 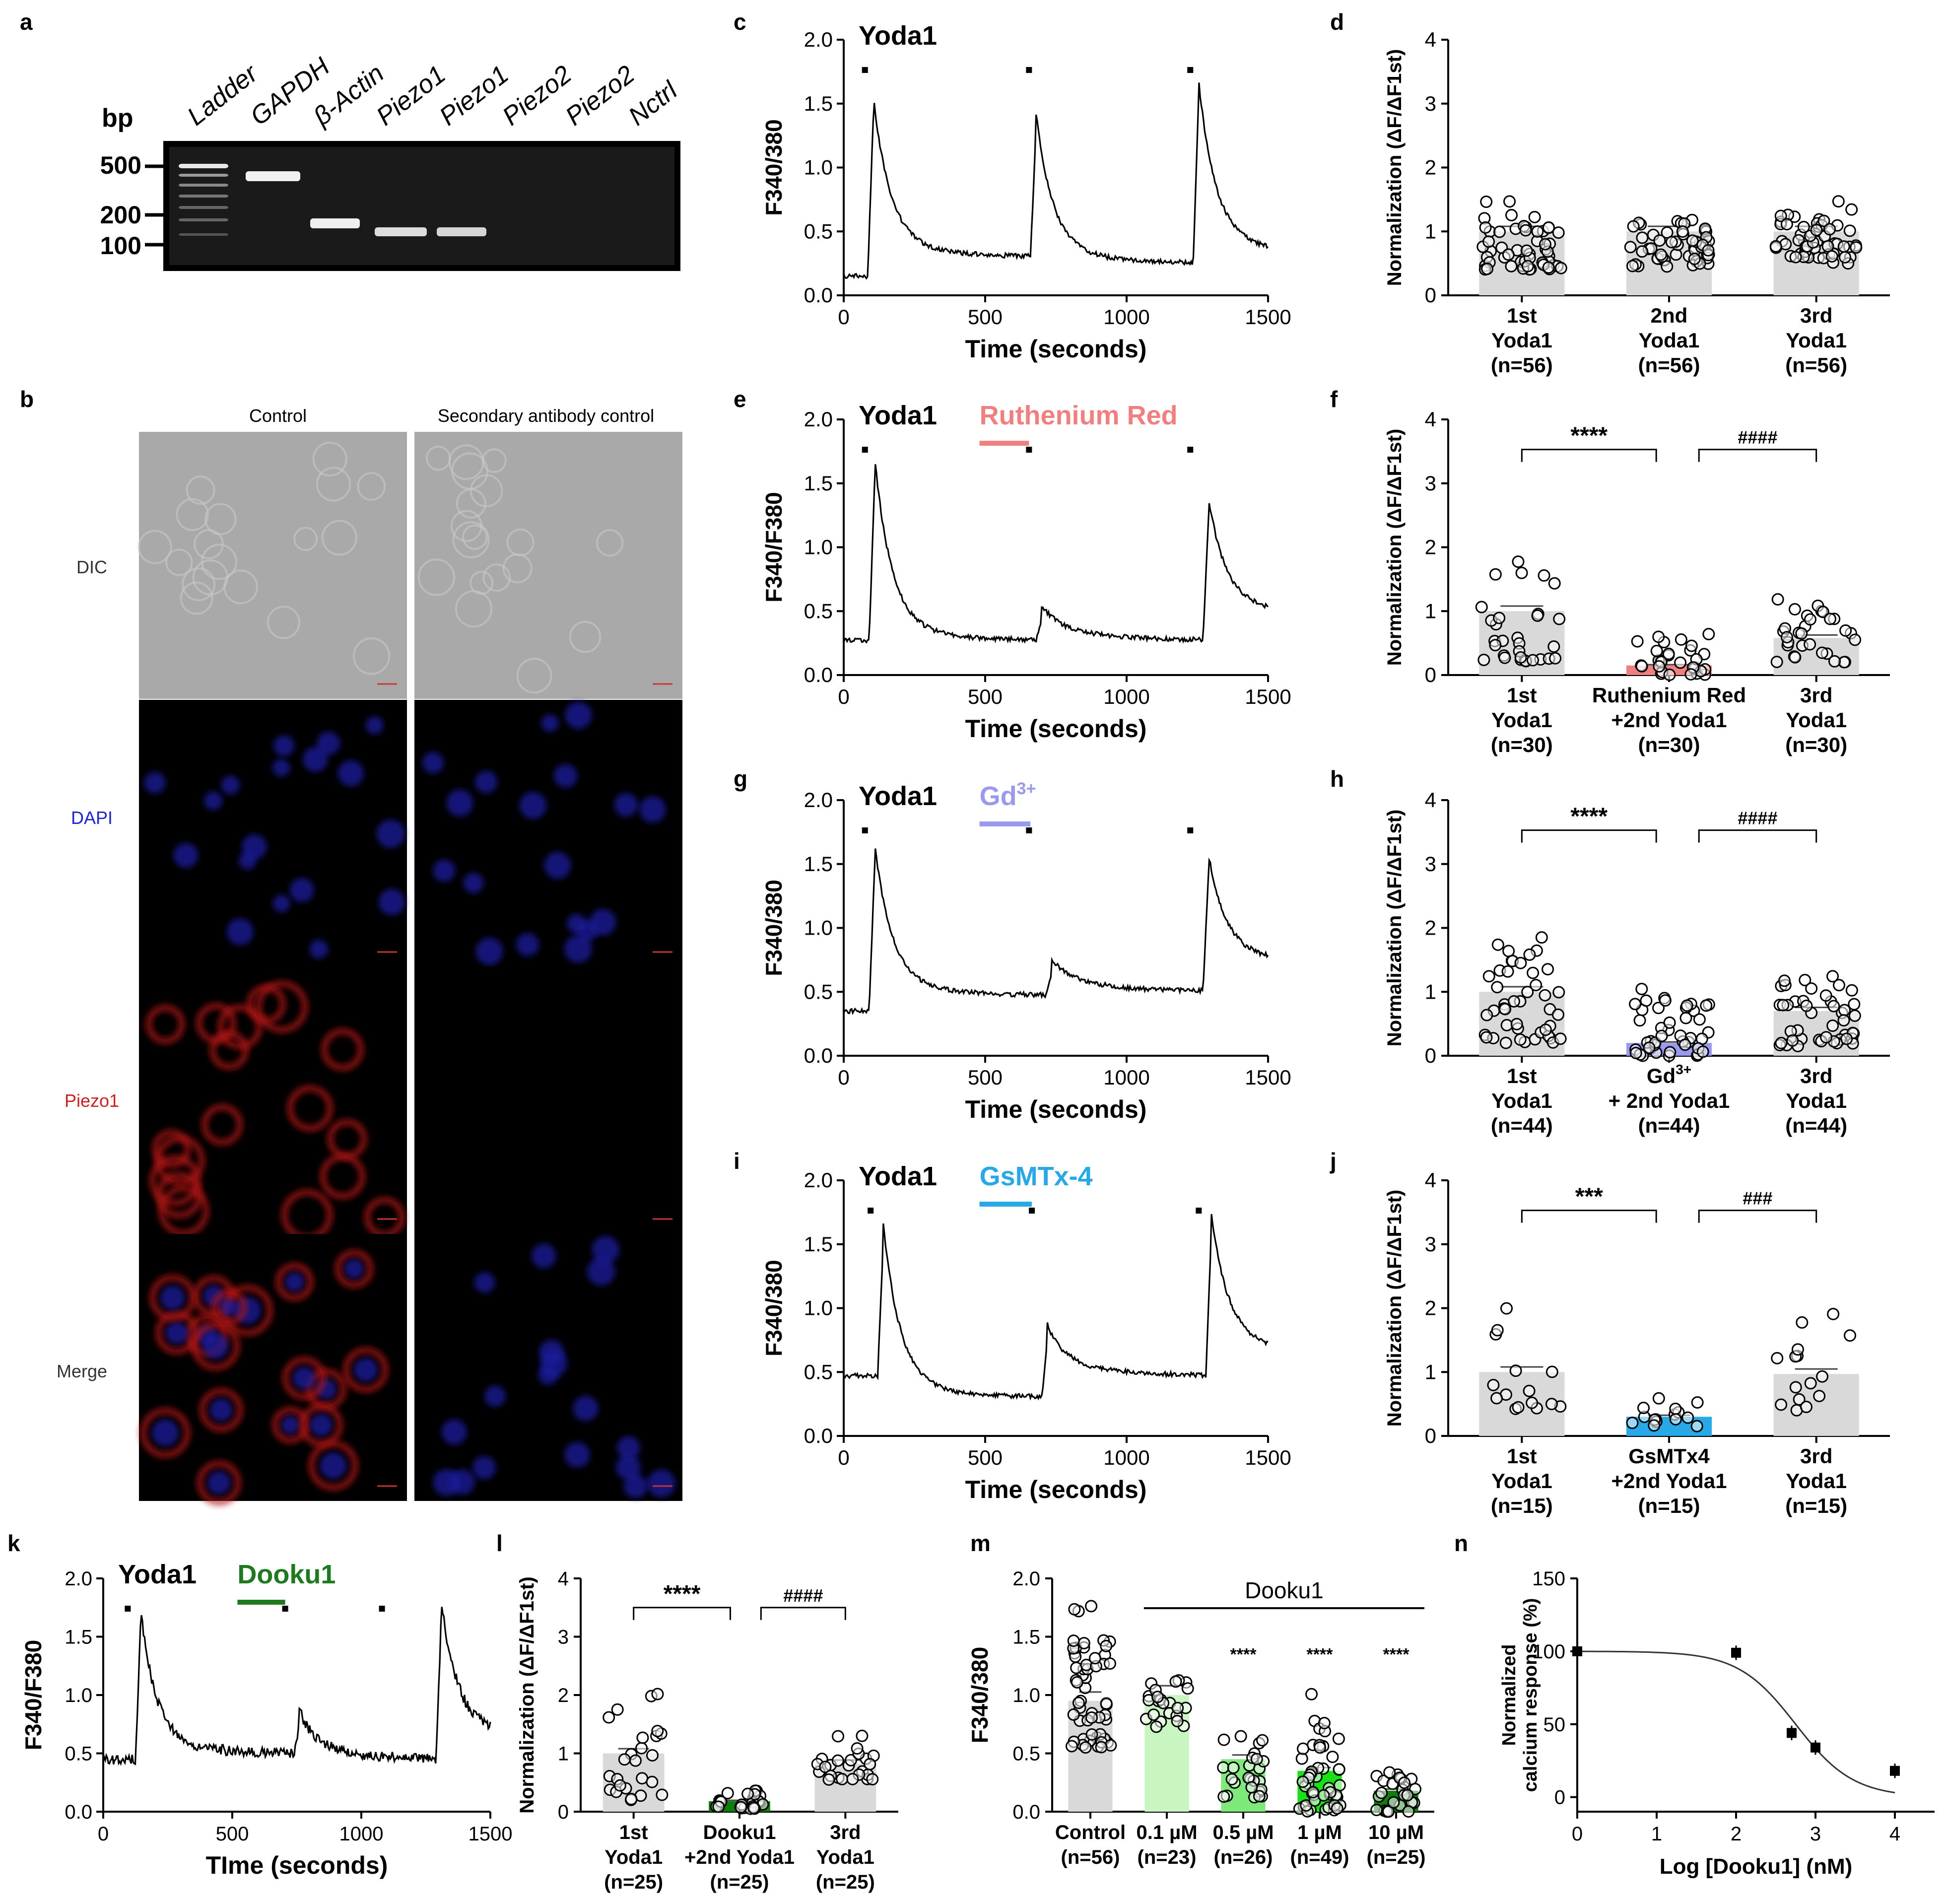 What do you see at coordinates (1430, 1308) in the screenshot?
I see `y-tick-label: 2` at bounding box center [1430, 1308].